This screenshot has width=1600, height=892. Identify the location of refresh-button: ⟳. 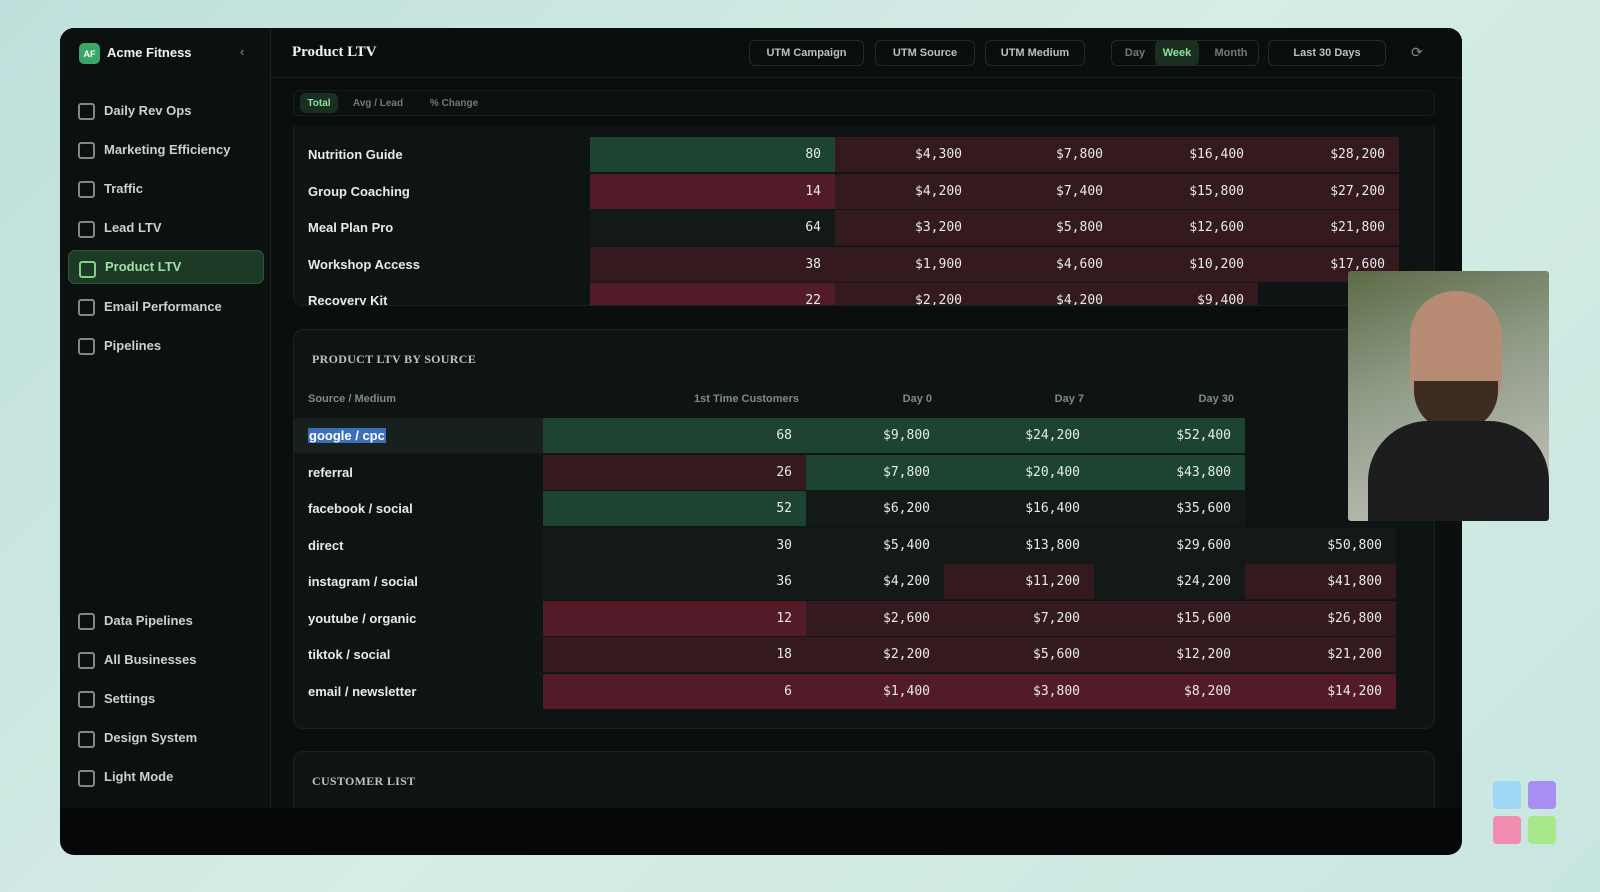
(1417, 52).